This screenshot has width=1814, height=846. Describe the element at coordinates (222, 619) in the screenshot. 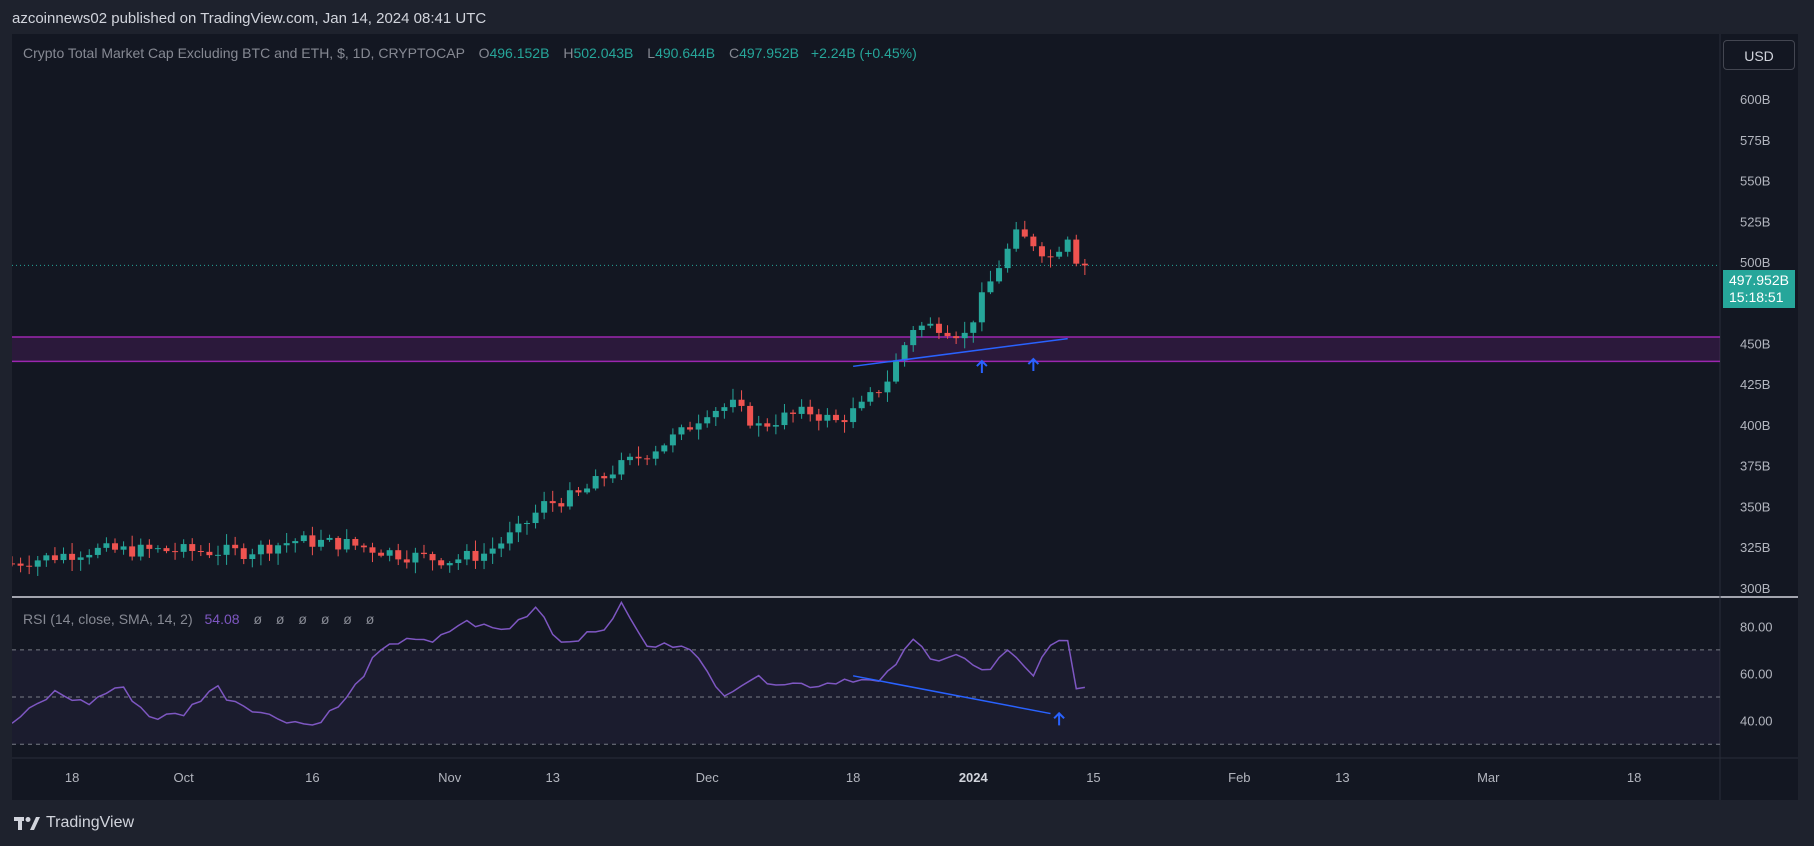

I see `rsi-value: 54.08` at that location.